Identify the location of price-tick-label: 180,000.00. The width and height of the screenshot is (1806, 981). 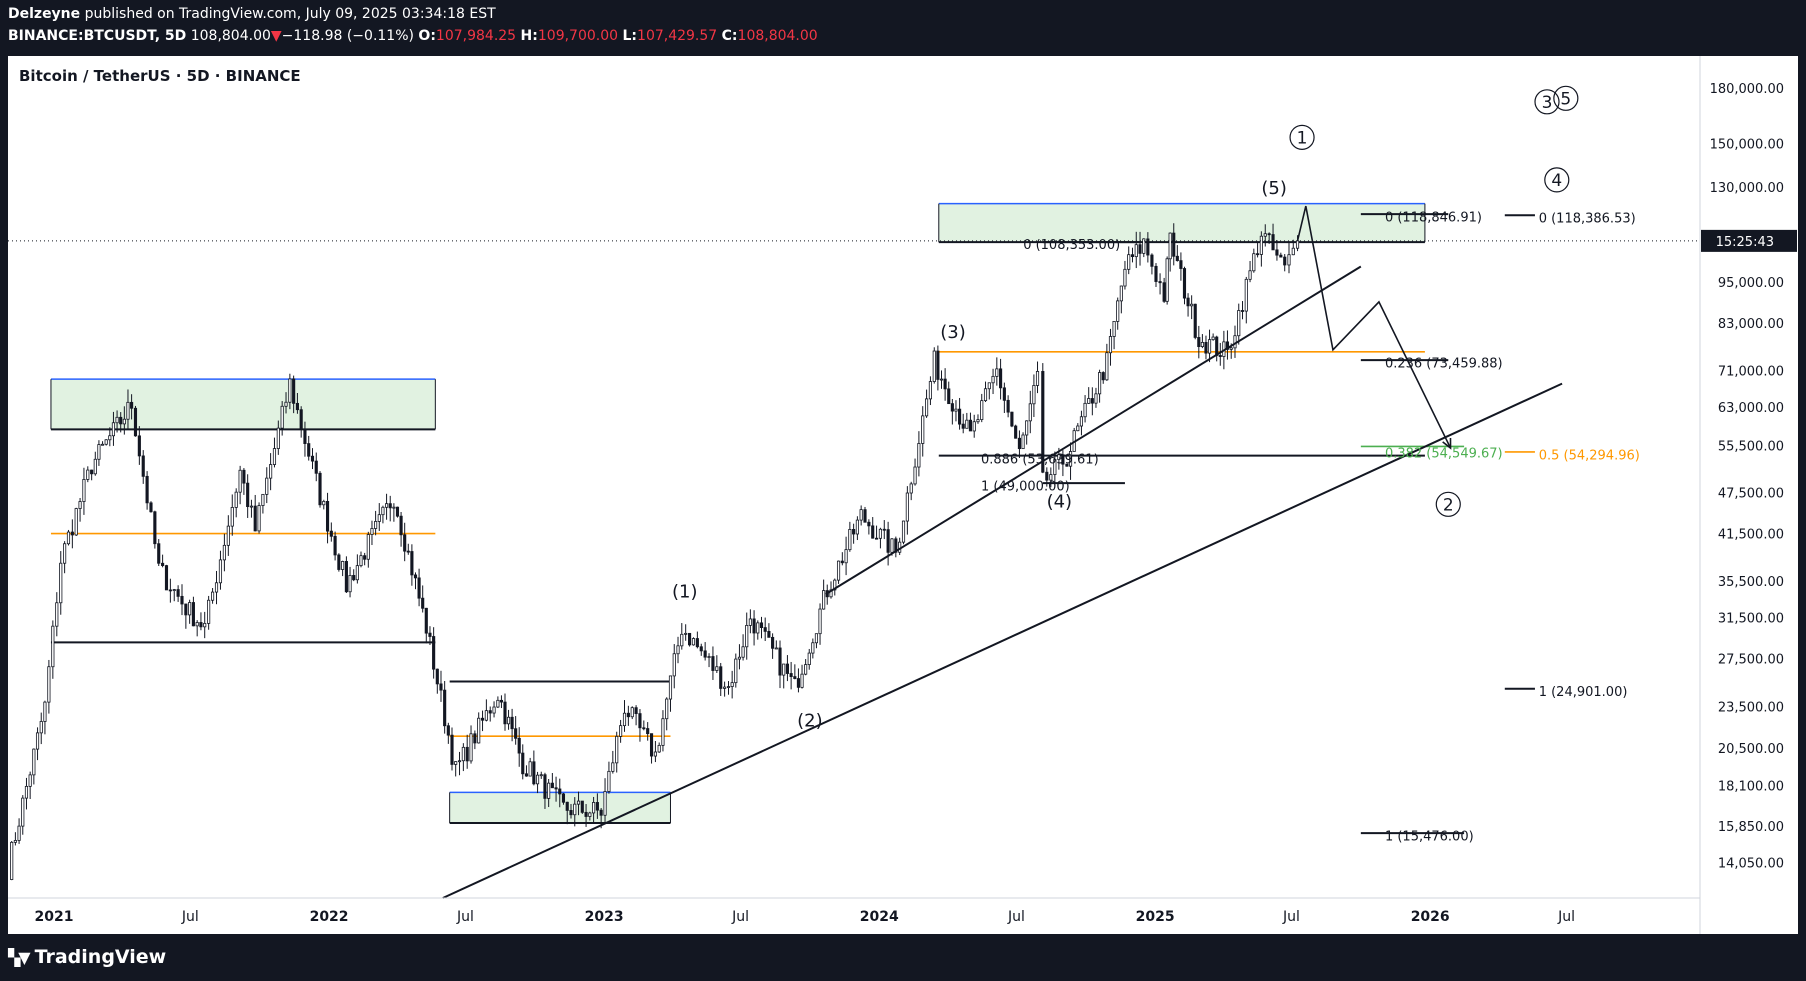
(1747, 89).